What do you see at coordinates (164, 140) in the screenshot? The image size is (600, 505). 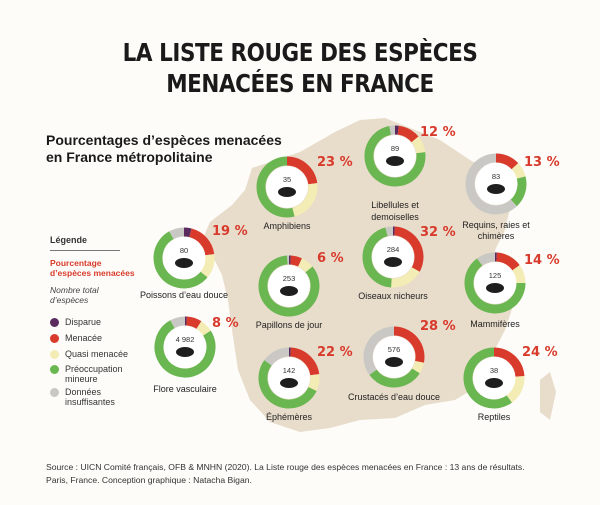 I see `subtitle-line-1: Pourcentages d’espèces menacées` at bounding box center [164, 140].